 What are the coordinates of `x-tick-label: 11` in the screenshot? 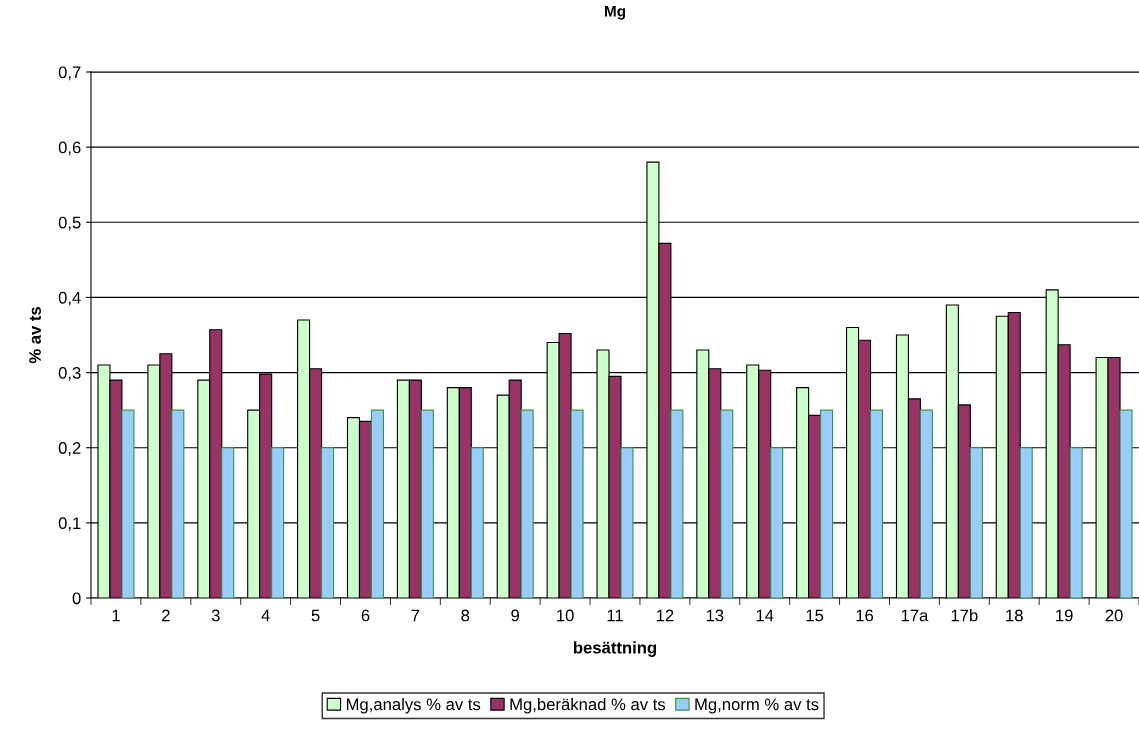 It's located at (615, 615).